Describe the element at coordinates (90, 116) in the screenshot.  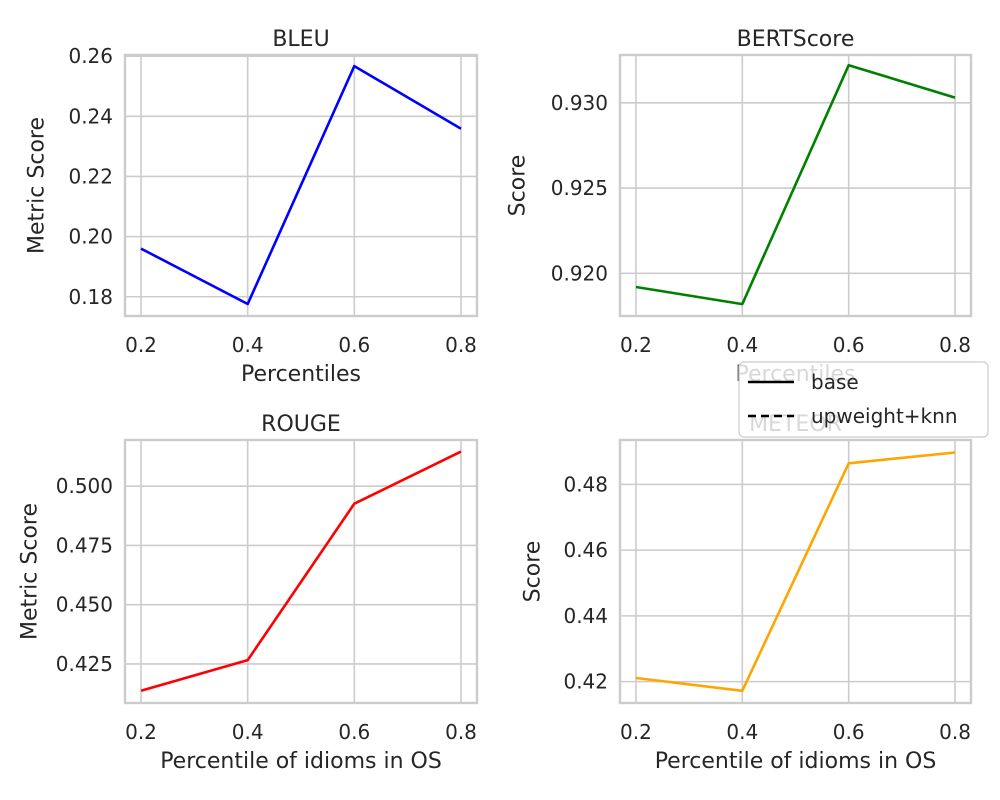
I see `y-tick-label: 0.24` at that location.